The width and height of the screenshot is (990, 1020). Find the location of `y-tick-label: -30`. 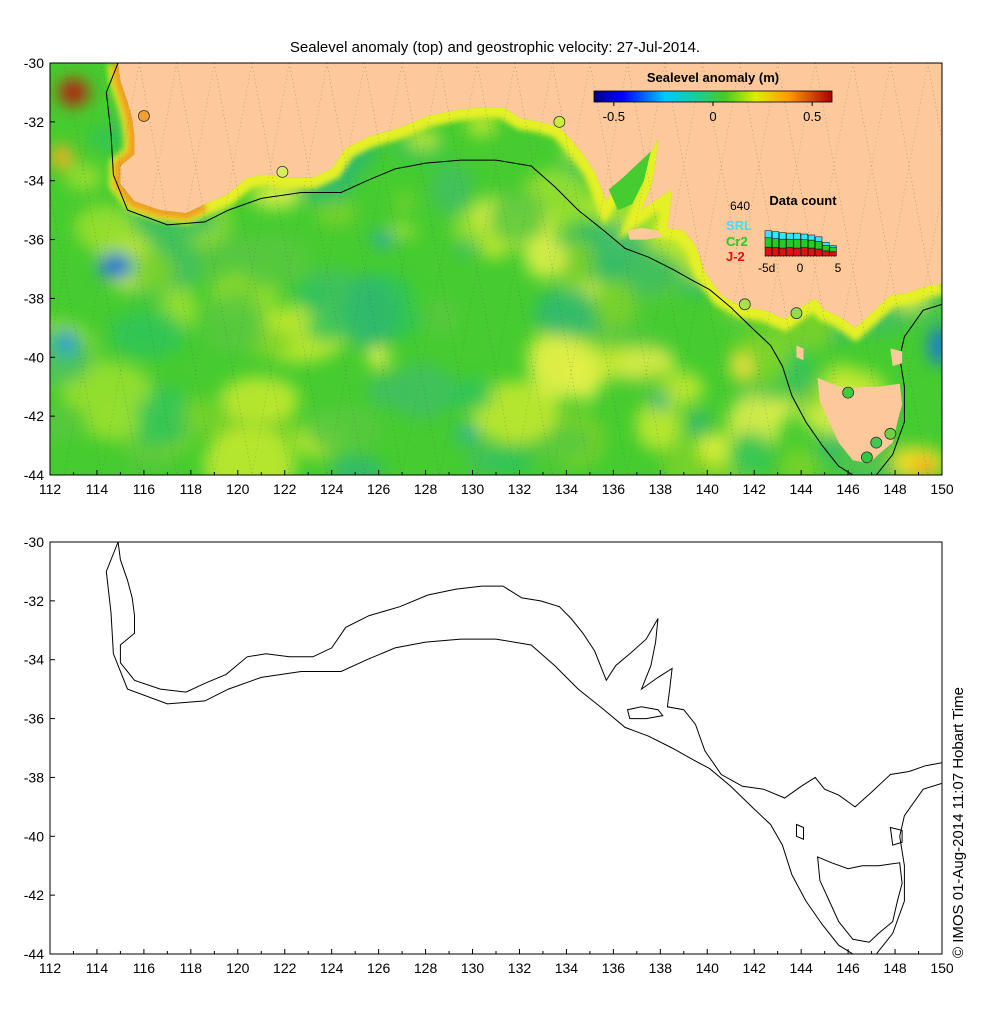

y-tick-label: -30 is located at coordinates (34, 63).